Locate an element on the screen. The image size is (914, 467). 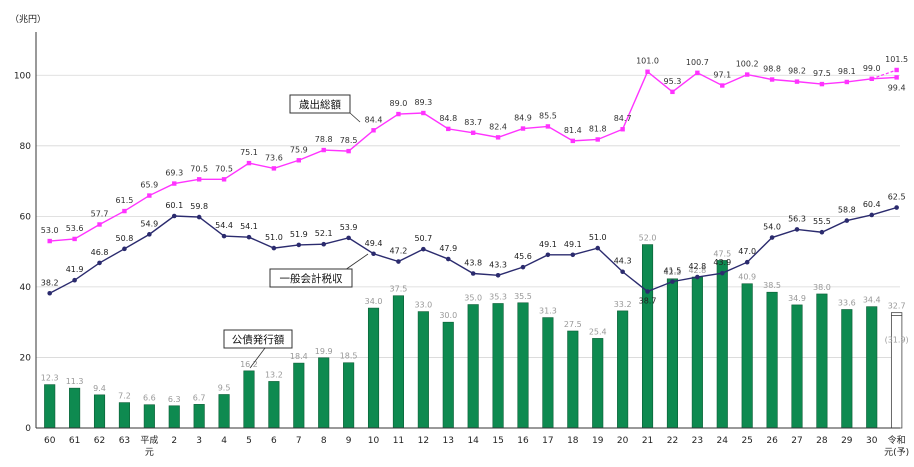
x-tick-label: 19 is located at coordinates (598, 441).